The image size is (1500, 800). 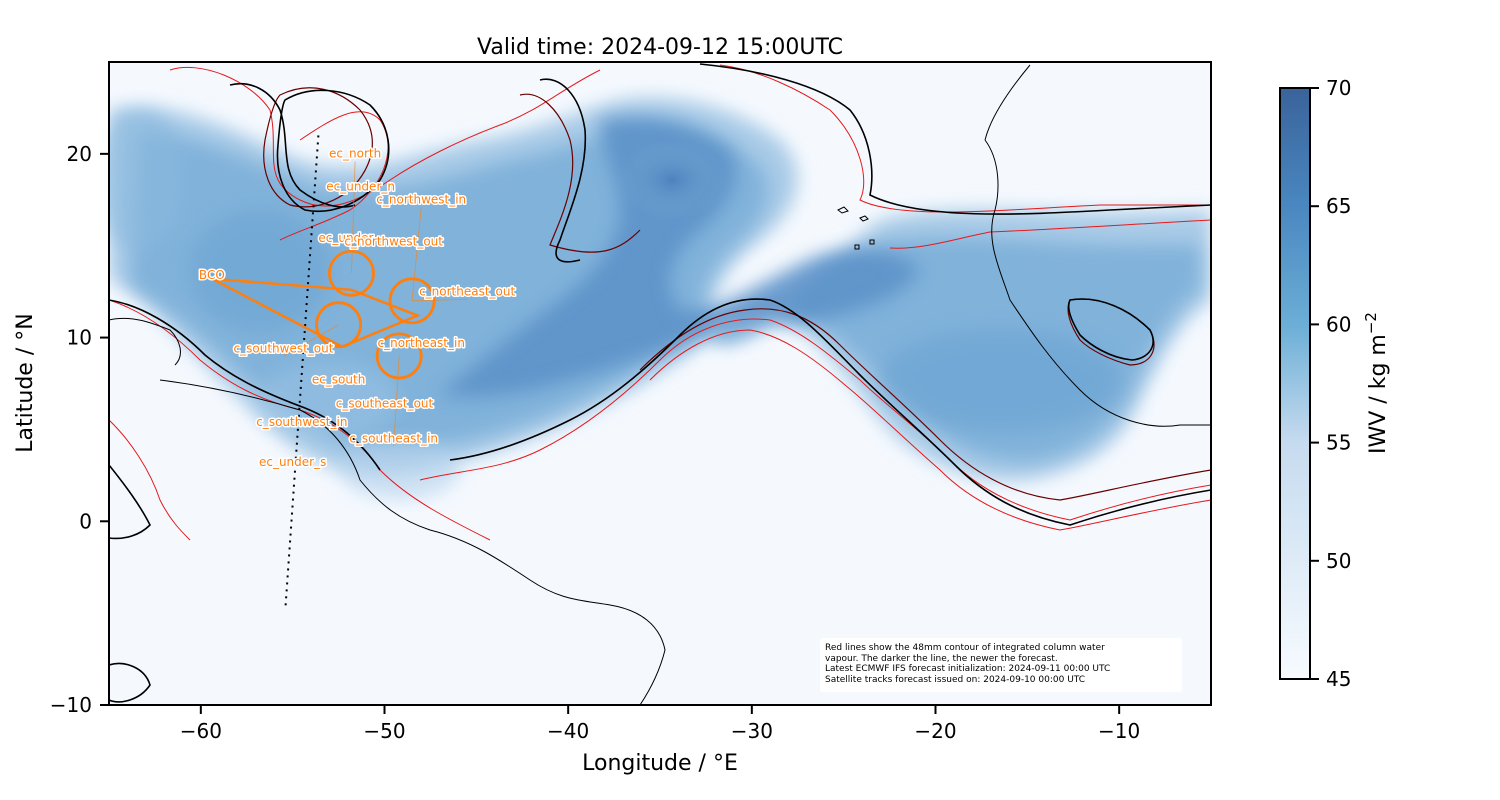 I want to click on waypoint-label-BCO: BCO, so click(x=212, y=275).